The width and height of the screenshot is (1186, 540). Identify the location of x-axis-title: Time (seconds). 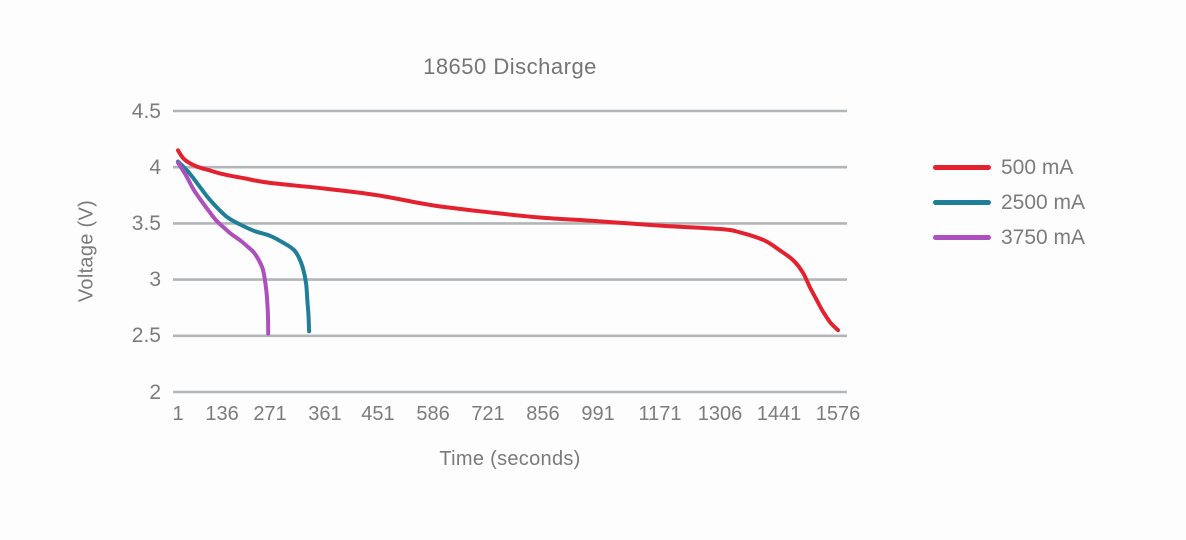
(510, 459).